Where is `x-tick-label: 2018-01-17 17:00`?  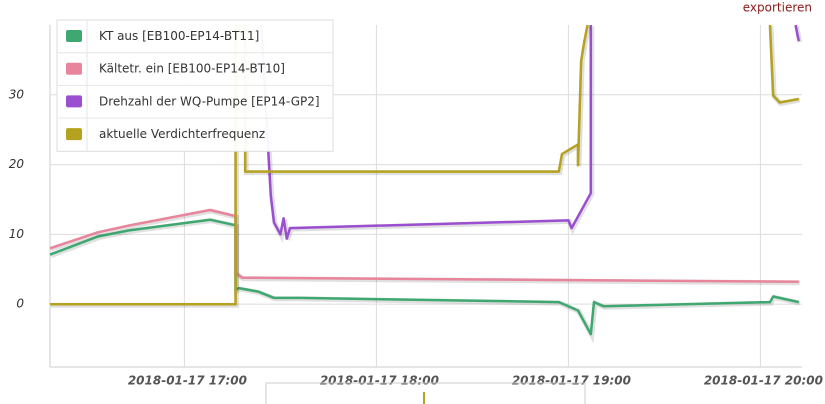
x-tick-label: 2018-01-17 17:00 is located at coordinates (187, 381).